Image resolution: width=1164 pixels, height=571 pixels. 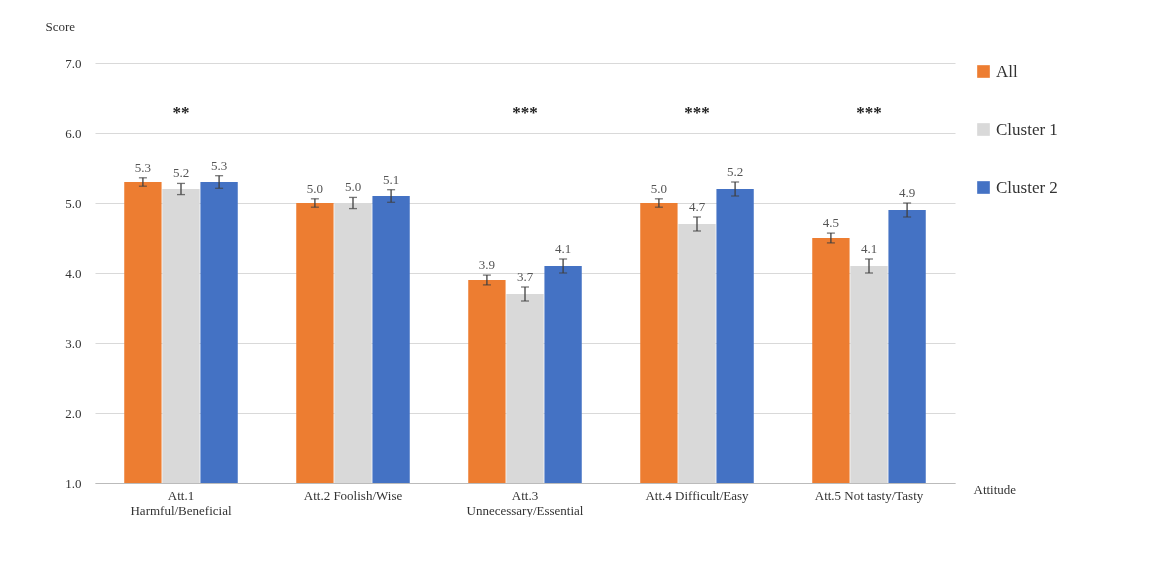 What do you see at coordinates (869, 495) in the screenshot?
I see `x-tick-label: Att.5 Not tasty/Tasty` at bounding box center [869, 495].